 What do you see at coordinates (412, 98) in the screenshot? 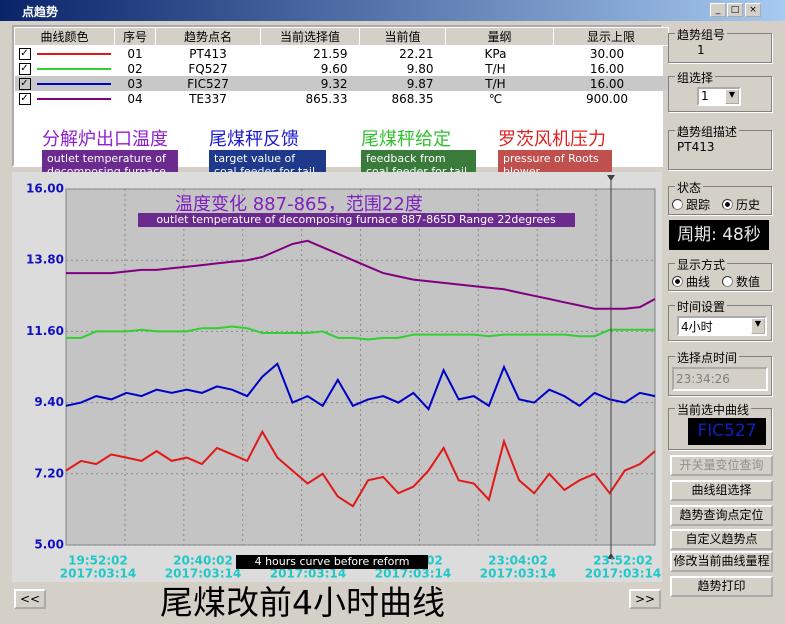
I see `cell: 868.35` at bounding box center [412, 98].